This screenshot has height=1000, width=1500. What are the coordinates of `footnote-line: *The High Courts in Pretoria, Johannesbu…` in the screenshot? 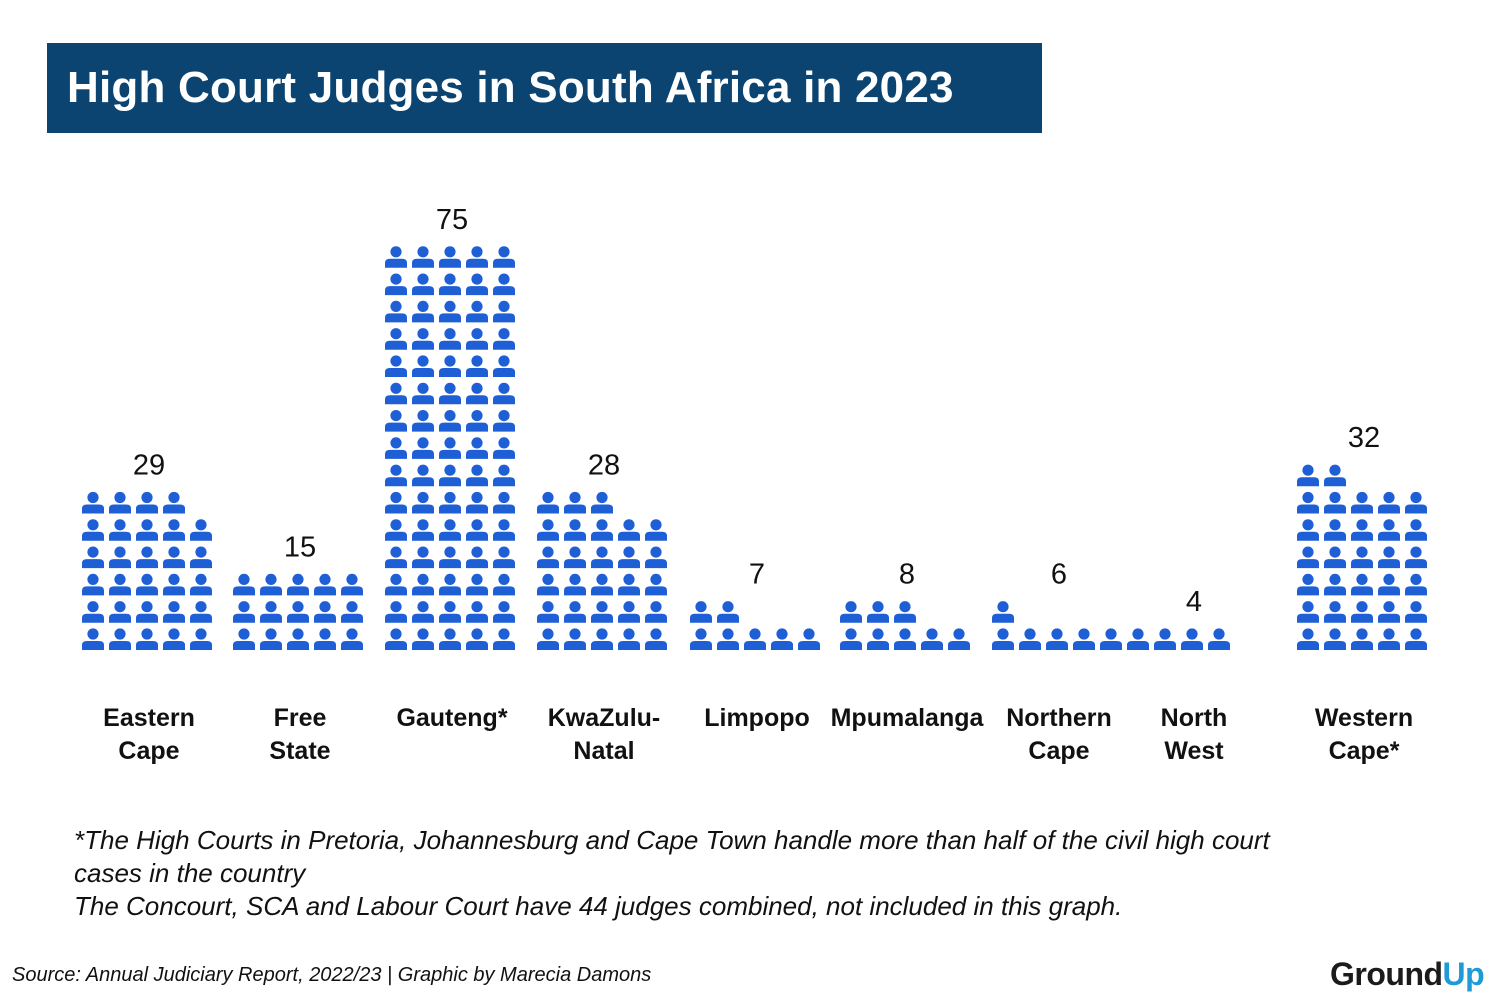 It's located at (672, 840).